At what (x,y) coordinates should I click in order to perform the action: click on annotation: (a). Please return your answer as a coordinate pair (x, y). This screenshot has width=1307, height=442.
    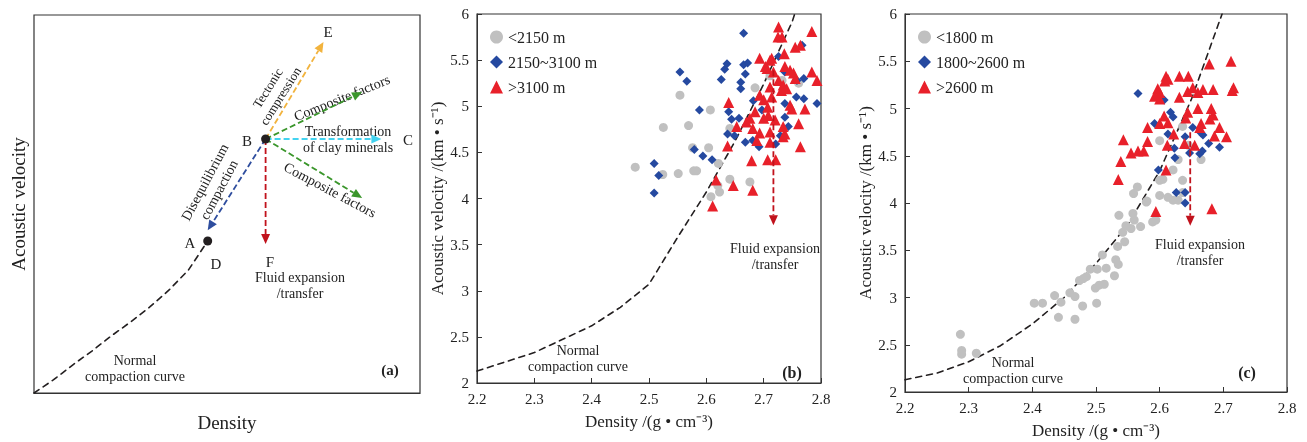
    Looking at the image, I should click on (390, 370).